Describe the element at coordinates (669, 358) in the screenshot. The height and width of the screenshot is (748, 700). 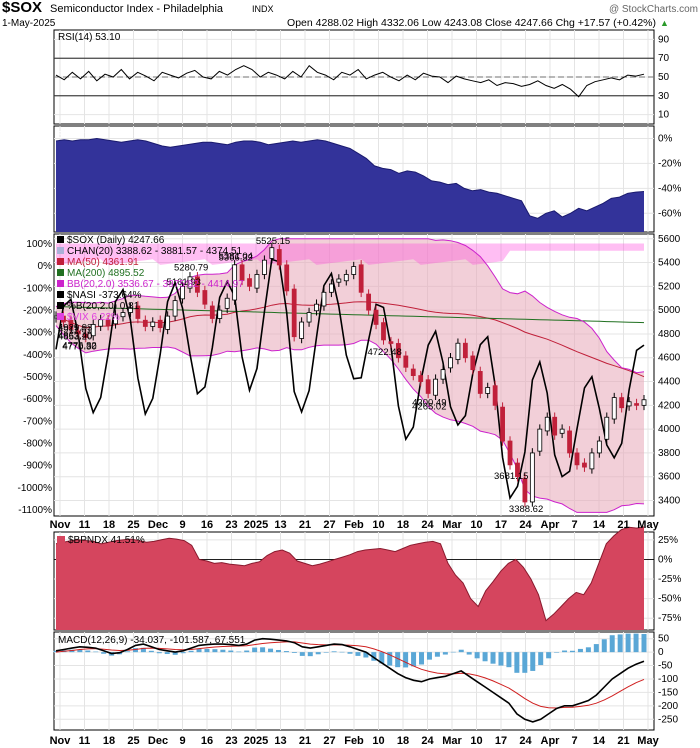
I see `price-tick-label: 4600` at that location.